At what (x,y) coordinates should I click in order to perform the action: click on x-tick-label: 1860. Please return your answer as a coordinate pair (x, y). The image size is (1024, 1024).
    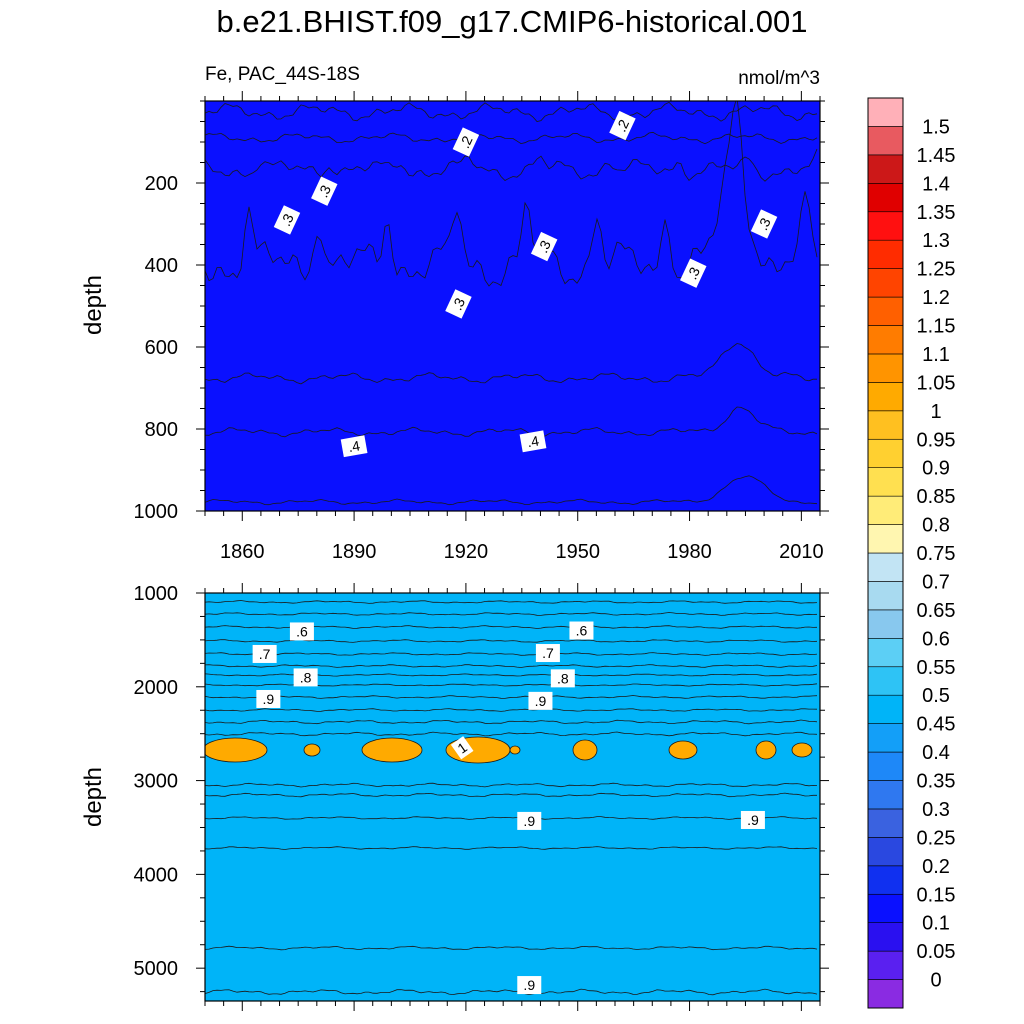
    Looking at the image, I should click on (242, 552).